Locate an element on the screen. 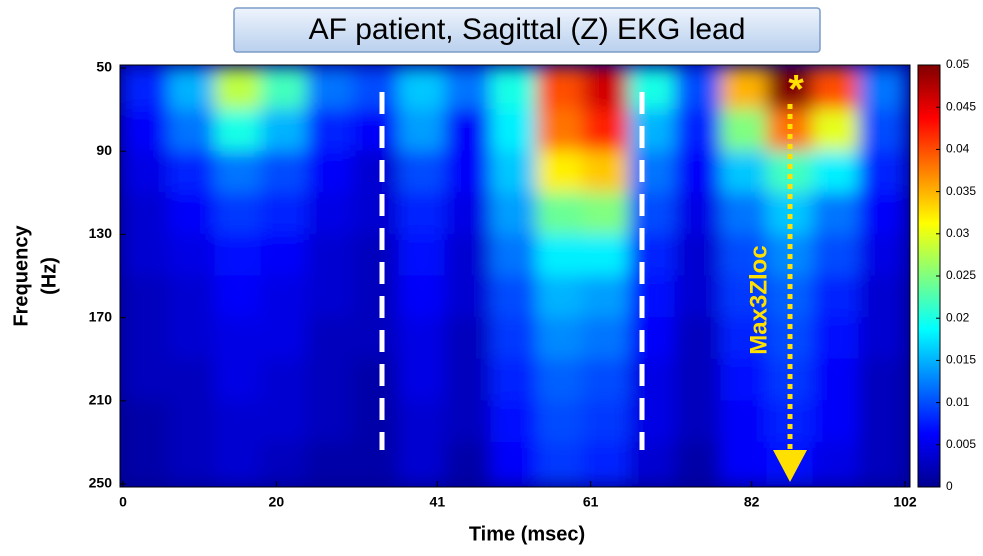  chart-title: AF patient, Sagittal (Z) EKG lead is located at coordinates (527, 29).